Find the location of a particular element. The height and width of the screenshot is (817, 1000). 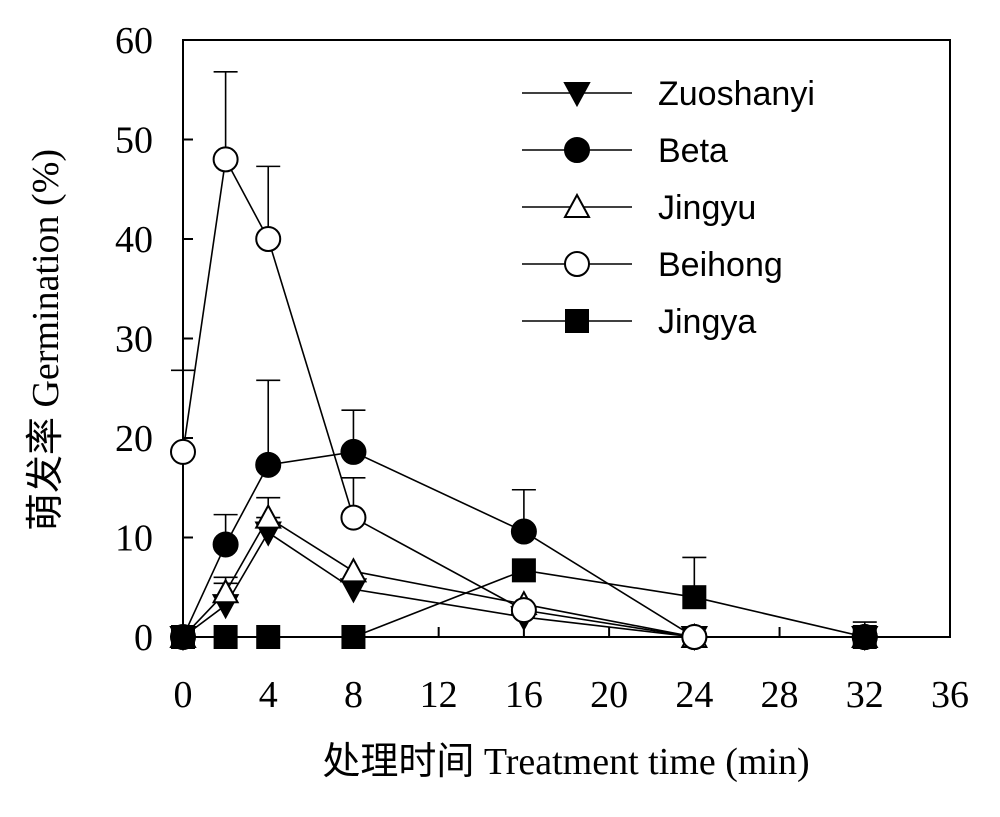

x-axis: 0 4 8 12 16 20 24 28 32 36 is located at coordinates (571, 671).